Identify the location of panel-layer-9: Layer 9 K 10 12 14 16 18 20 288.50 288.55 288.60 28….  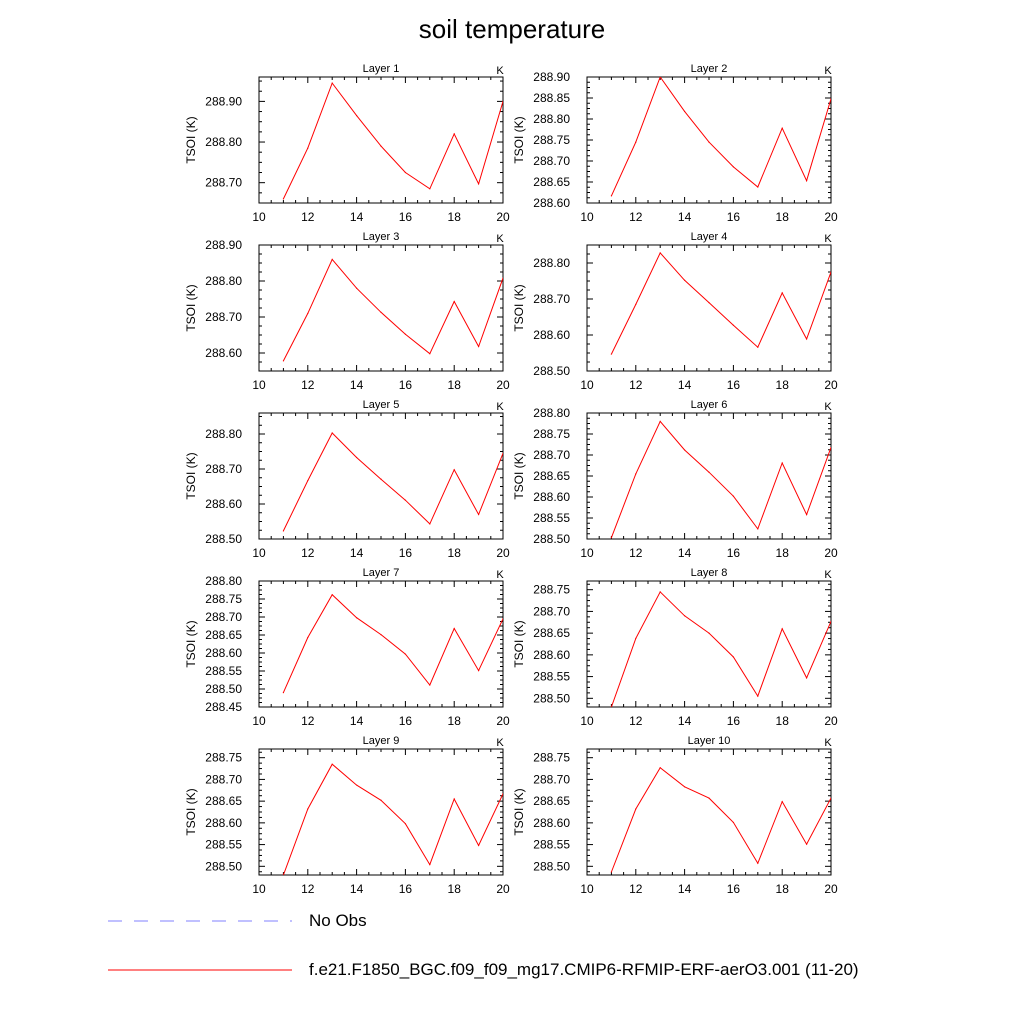
(347, 815).